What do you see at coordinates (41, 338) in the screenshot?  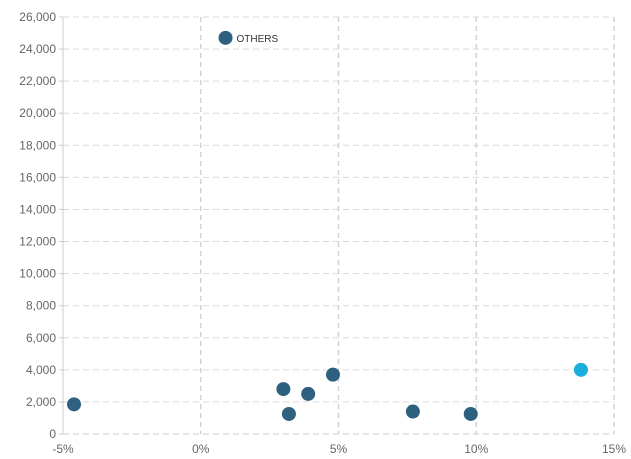 I see `y-tick-label: 6,000` at bounding box center [41, 338].